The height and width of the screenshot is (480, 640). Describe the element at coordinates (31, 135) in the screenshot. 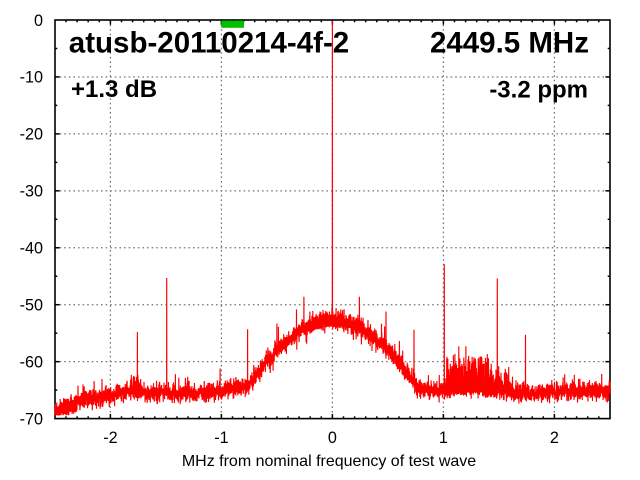

I see `svg-text: -20` at that location.